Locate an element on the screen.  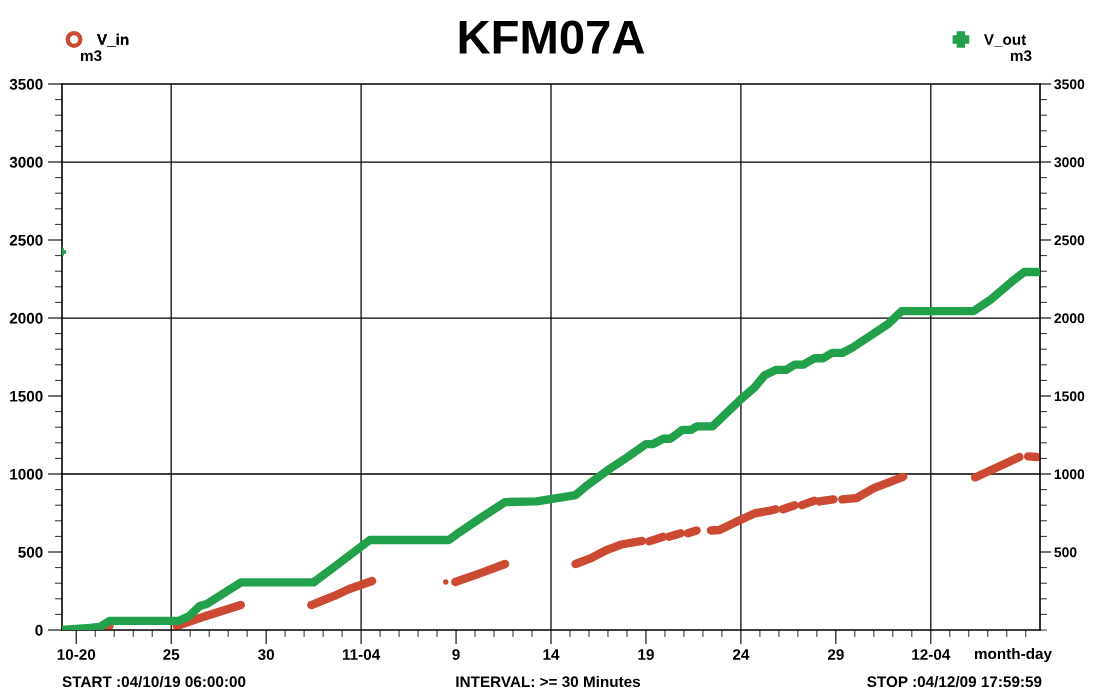
y2-axis-title: m3 is located at coordinates (1021, 56).